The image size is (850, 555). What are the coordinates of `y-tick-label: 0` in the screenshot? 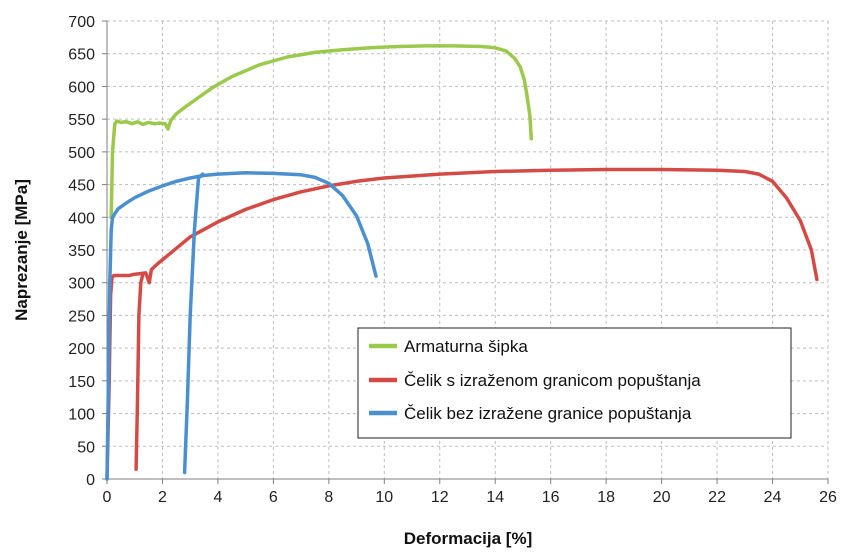 It's located at (90, 480).